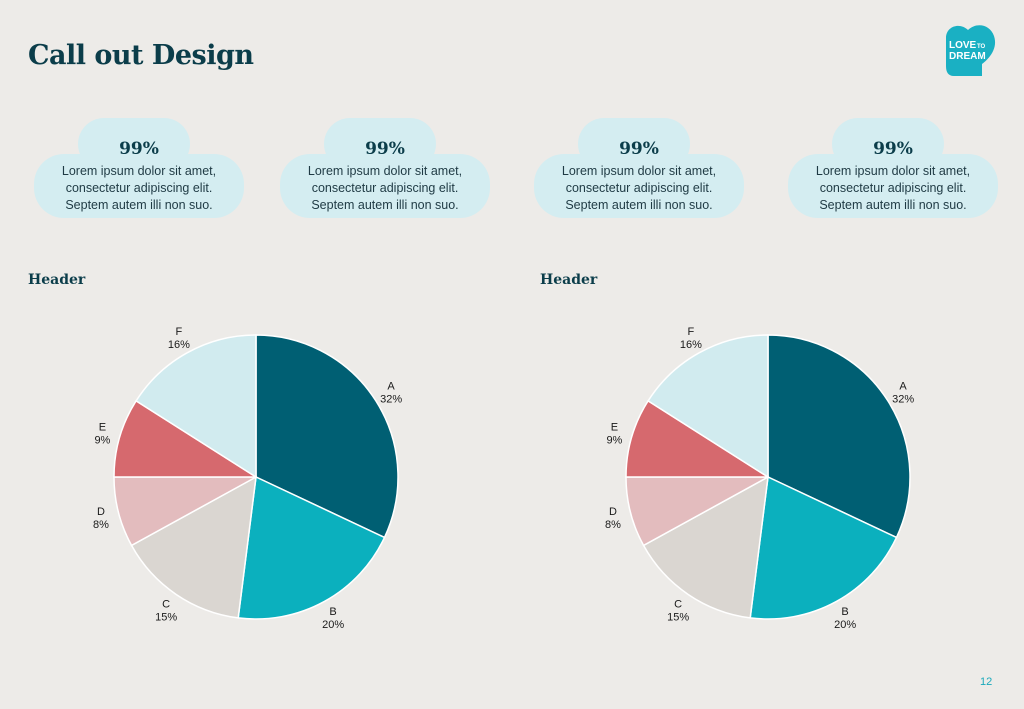 This screenshot has height=709, width=1024. I want to click on pie-chart-left: A32% B20% C15% D8% E9% F16%, so click(247, 478).